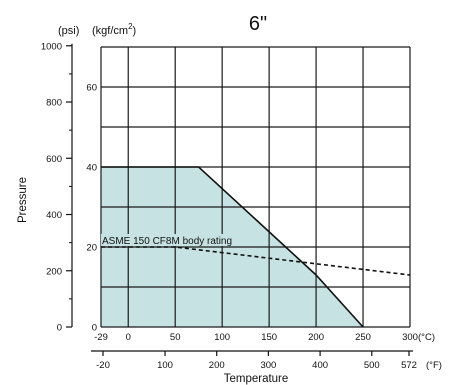 The width and height of the screenshot is (457, 385). Describe the element at coordinates (59, 328) in the screenshot. I see `psi-tick-label: 0` at that location.